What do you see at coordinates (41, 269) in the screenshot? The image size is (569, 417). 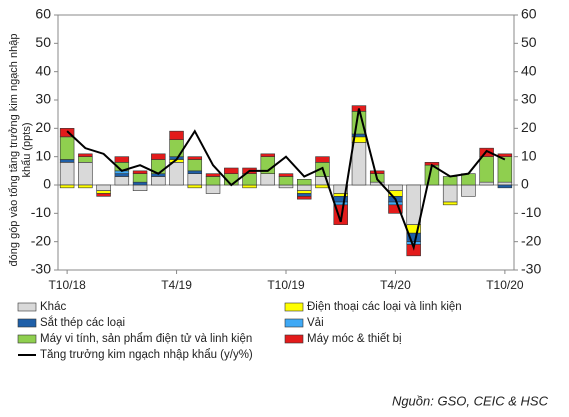 I see `y-tick-label: -30` at bounding box center [41, 269].